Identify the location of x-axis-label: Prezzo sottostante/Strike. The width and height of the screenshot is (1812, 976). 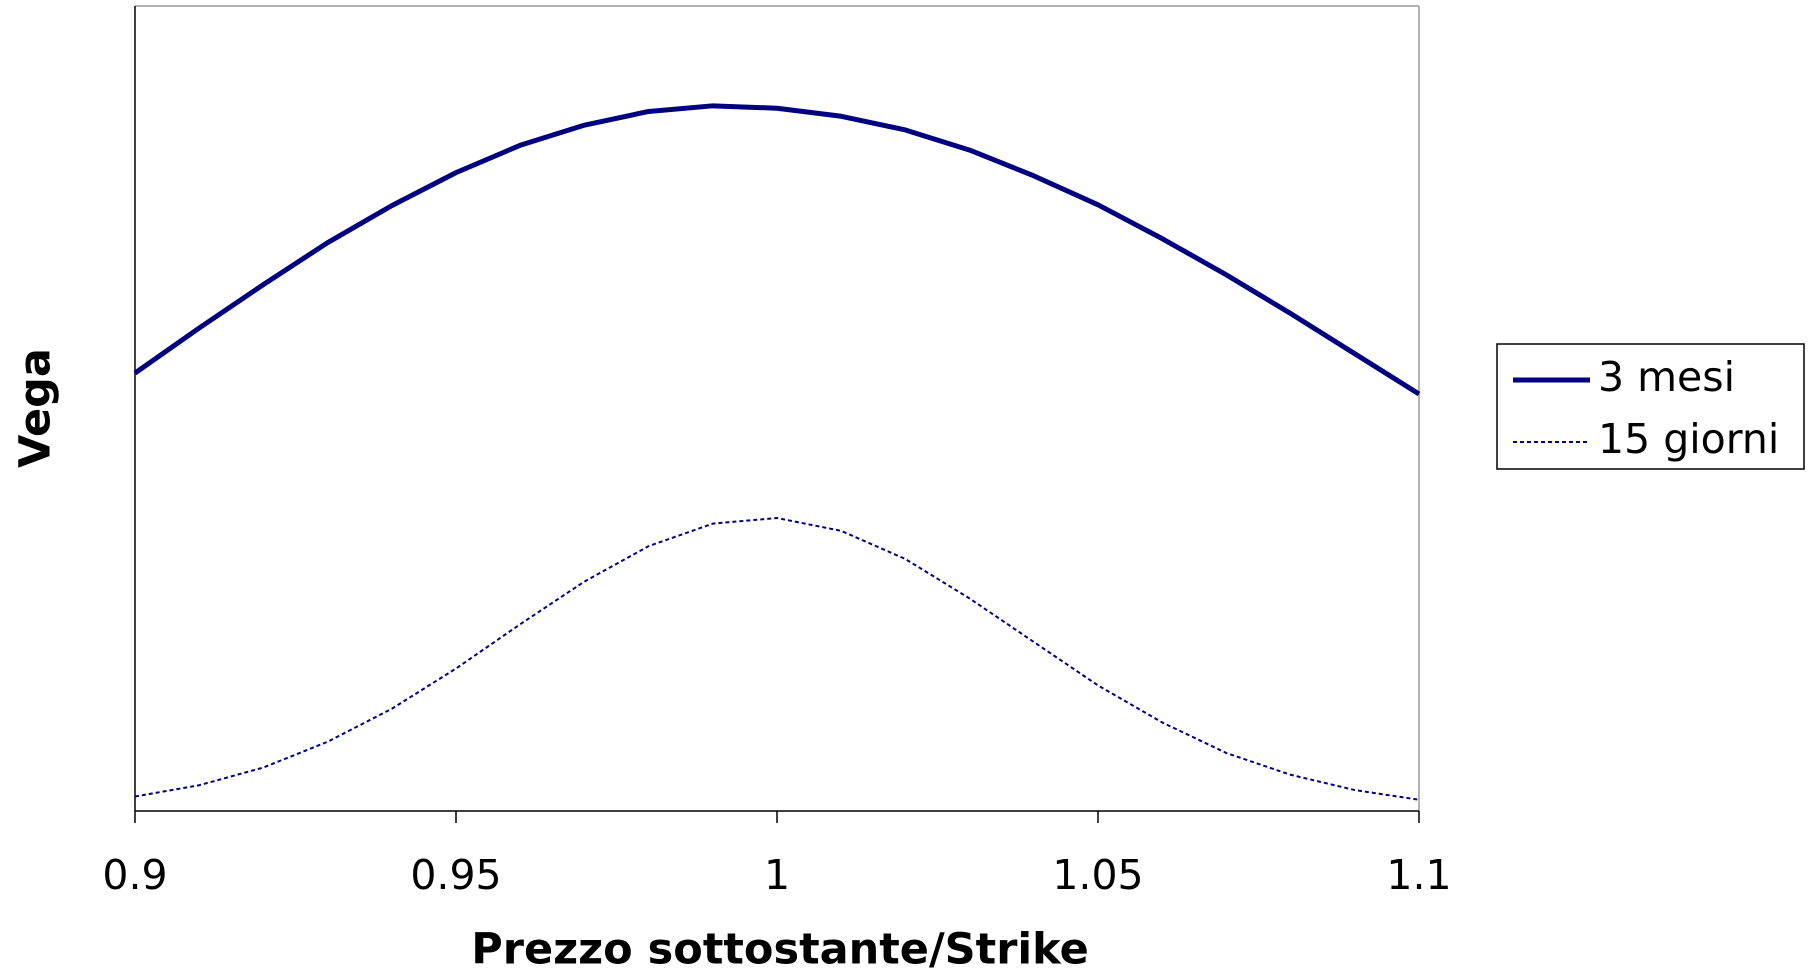
(780, 950).